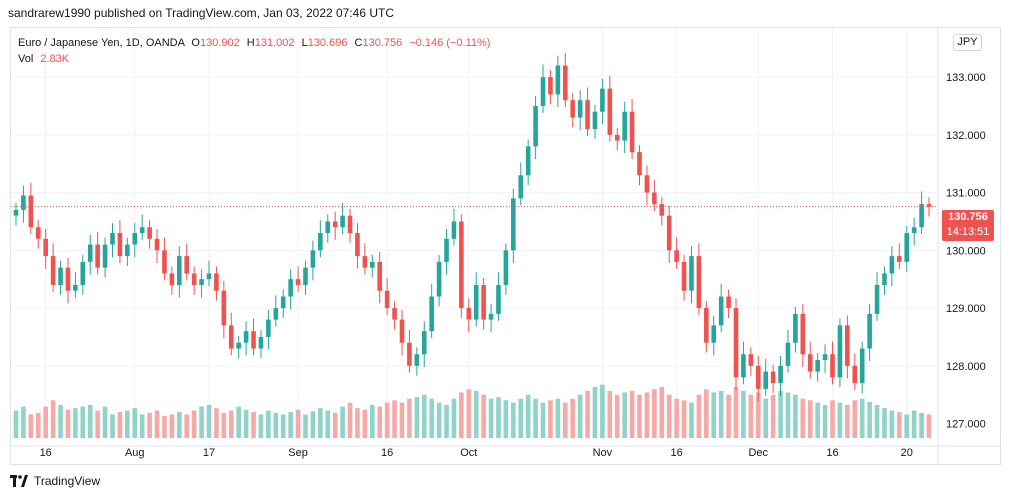 The width and height of the screenshot is (1012, 501). What do you see at coordinates (677, 453) in the screenshot?
I see `x-tick-label: 16` at bounding box center [677, 453].